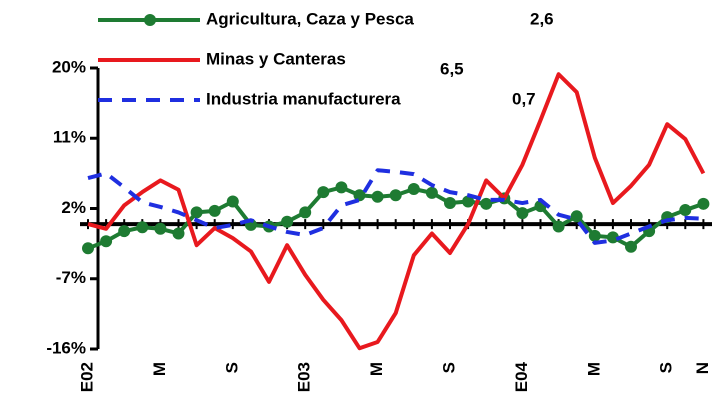  What do you see at coordinates (69, 137) in the screenshot?
I see `y-tick-label: 11%` at bounding box center [69, 137].